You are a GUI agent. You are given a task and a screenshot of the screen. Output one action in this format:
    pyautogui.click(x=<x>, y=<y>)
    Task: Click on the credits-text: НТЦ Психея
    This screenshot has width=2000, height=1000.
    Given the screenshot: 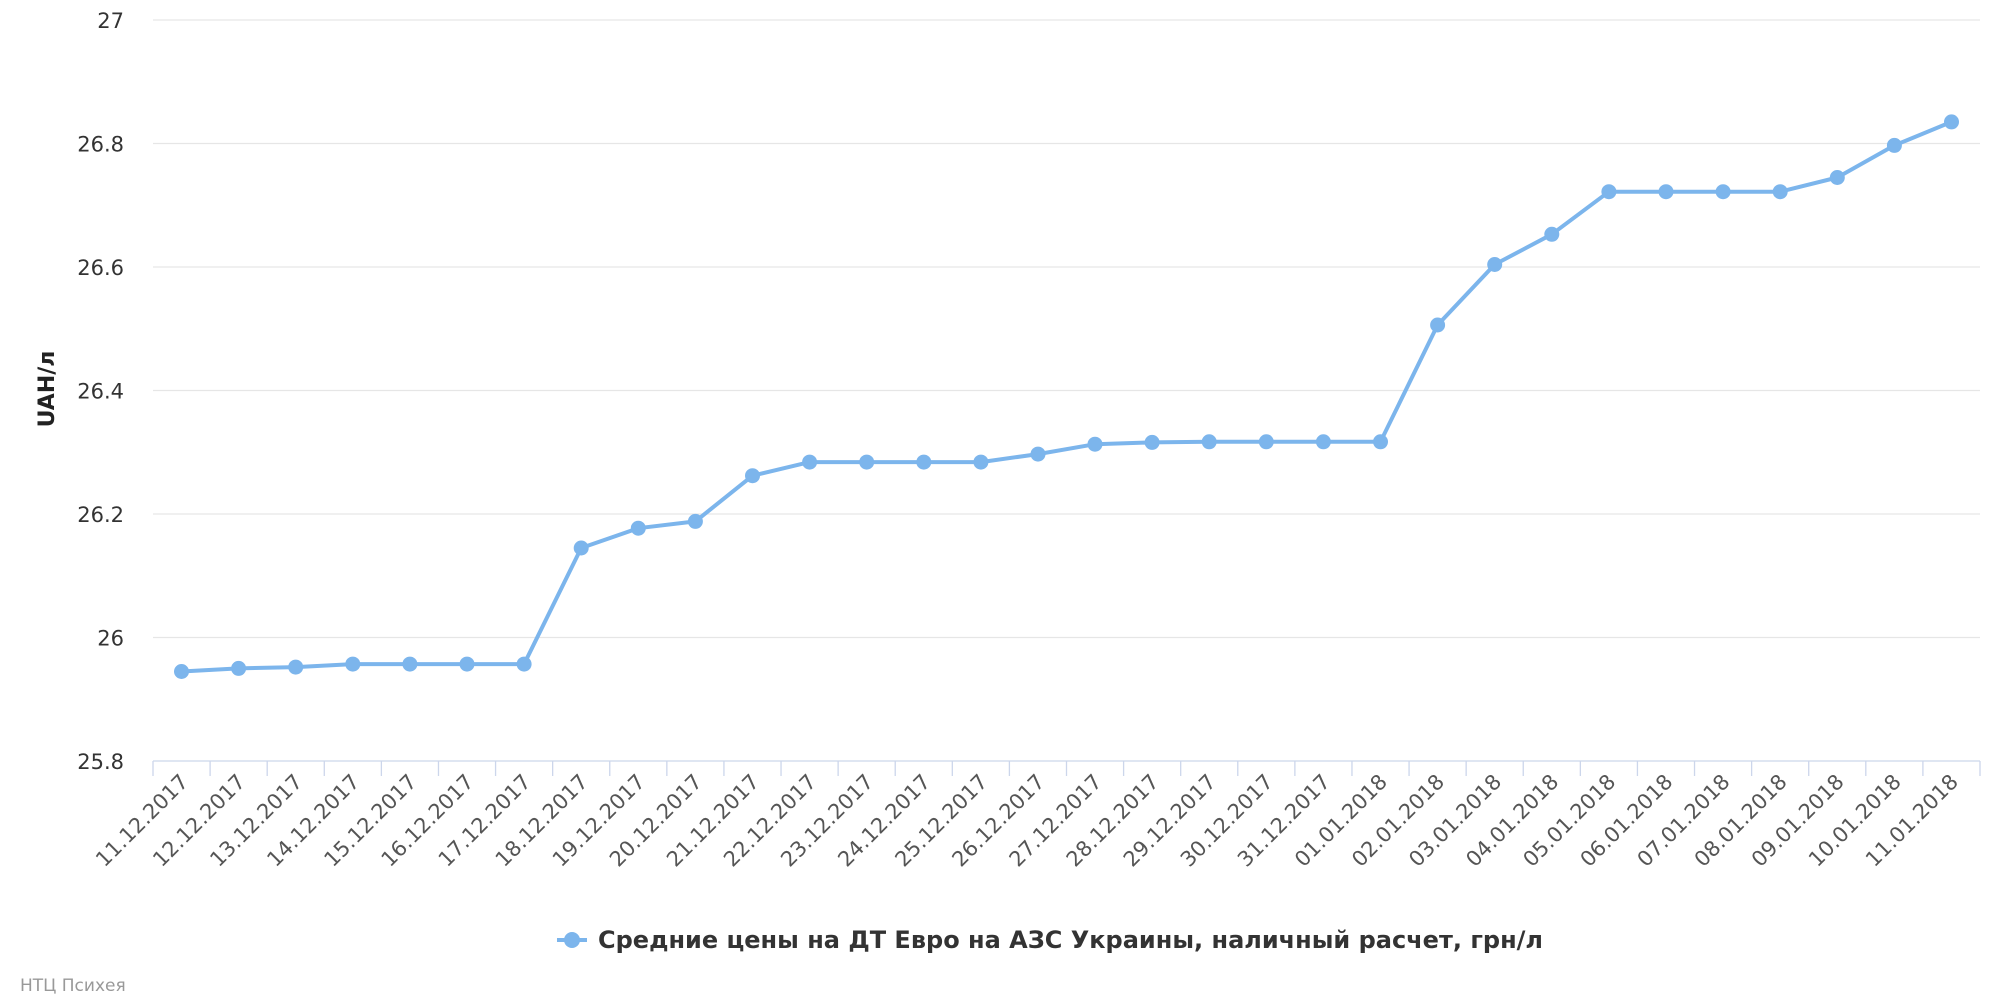 What is the action you would take?
    pyautogui.click(x=73, y=986)
    